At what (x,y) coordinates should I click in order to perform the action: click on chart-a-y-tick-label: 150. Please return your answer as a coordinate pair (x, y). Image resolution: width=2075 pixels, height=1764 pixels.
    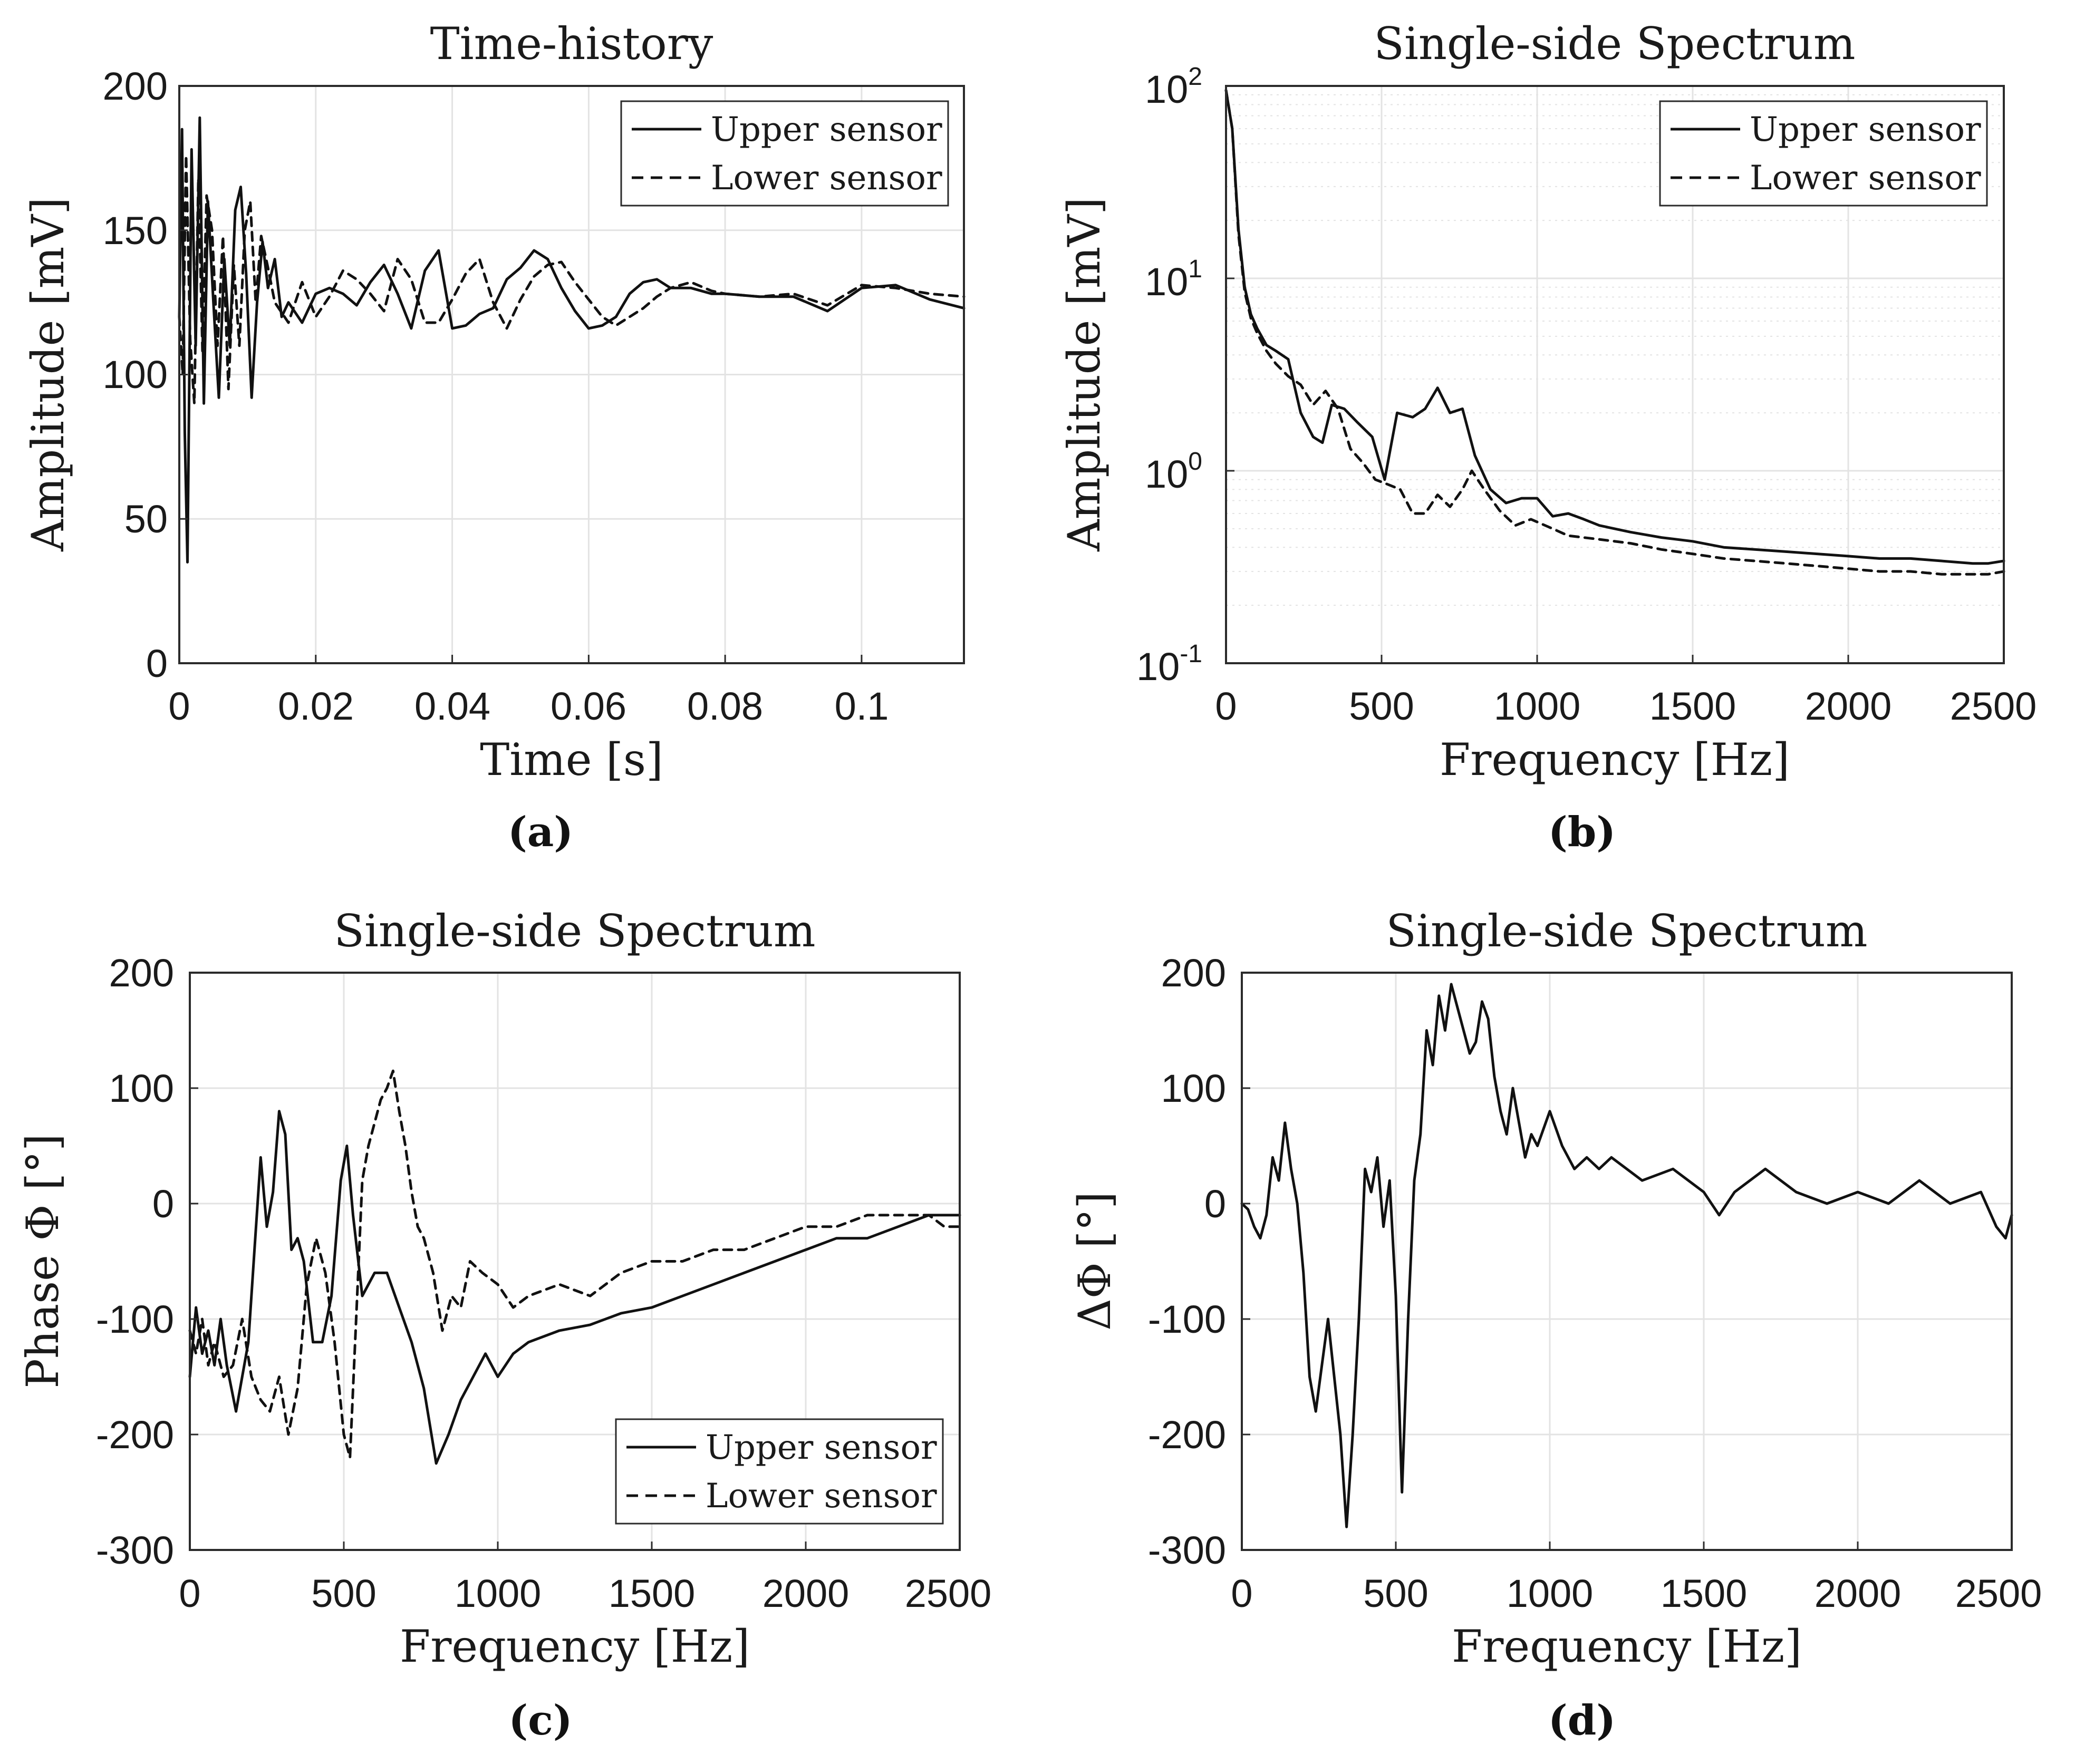
    Looking at the image, I should click on (136, 231).